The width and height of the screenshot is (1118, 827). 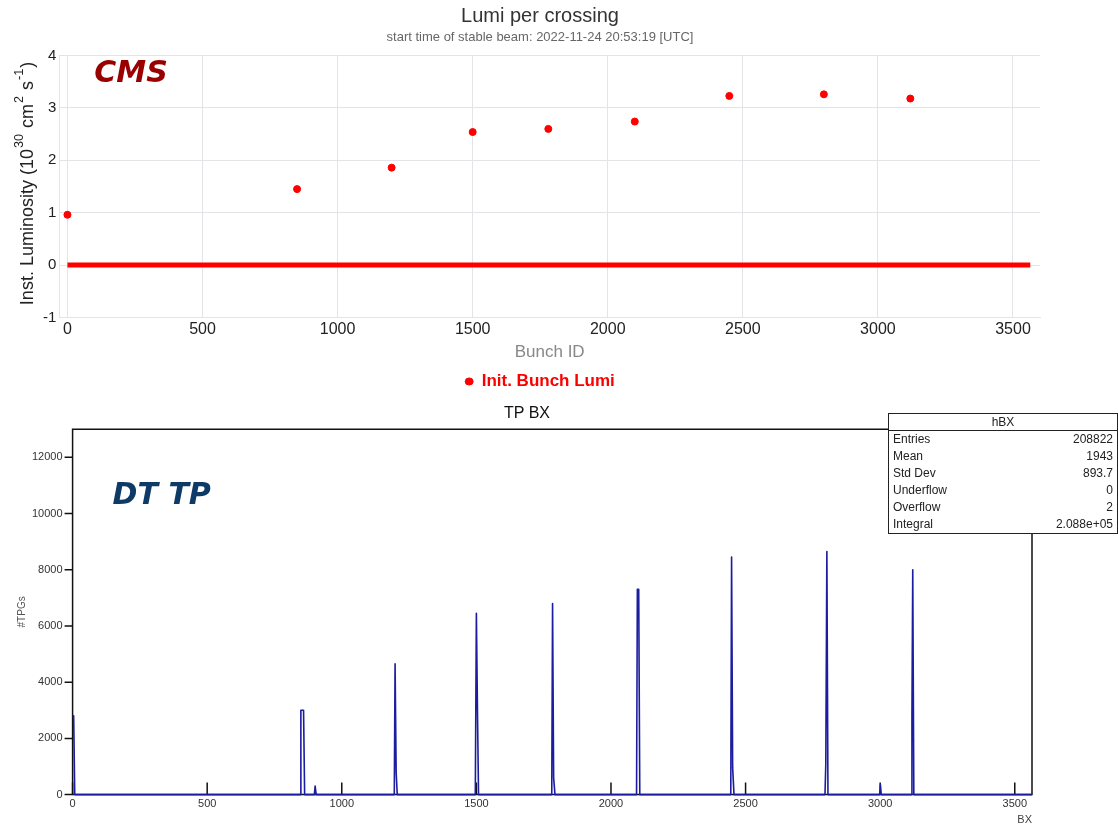 I want to click on y-tick-label: 12000, so click(x=47, y=456).